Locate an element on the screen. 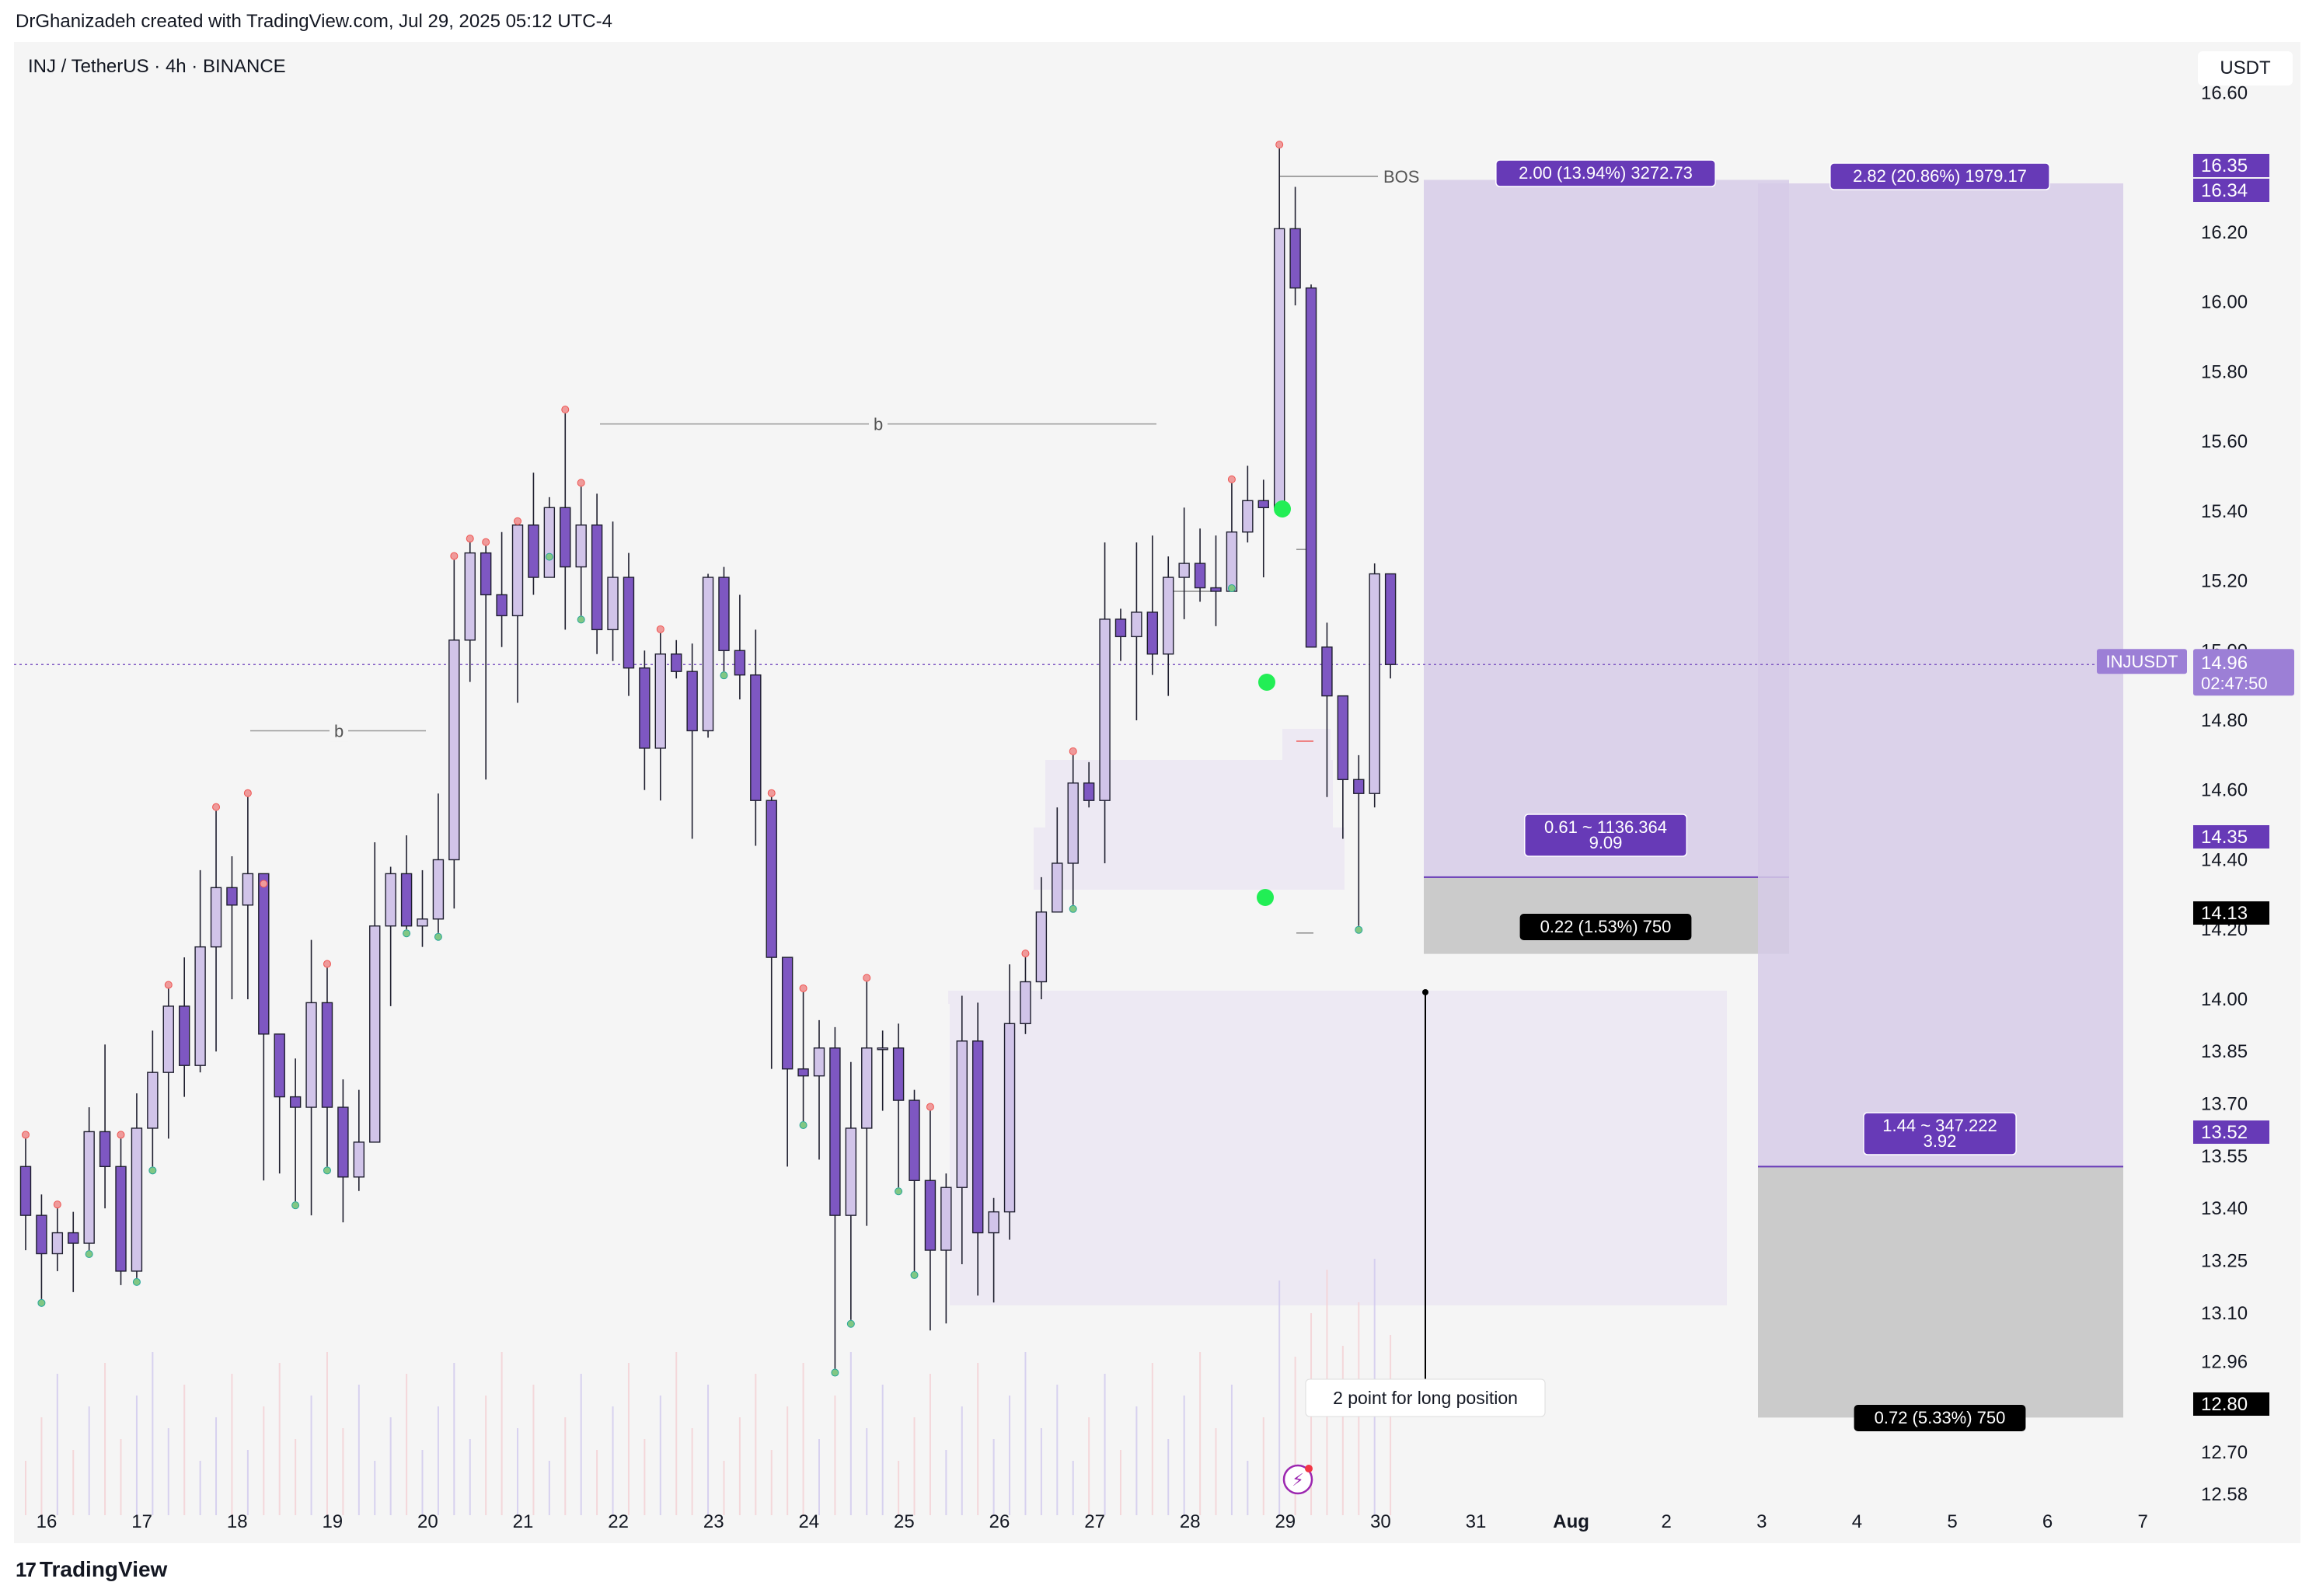  lightning-alert-icon is located at coordinates (1297, 1479).